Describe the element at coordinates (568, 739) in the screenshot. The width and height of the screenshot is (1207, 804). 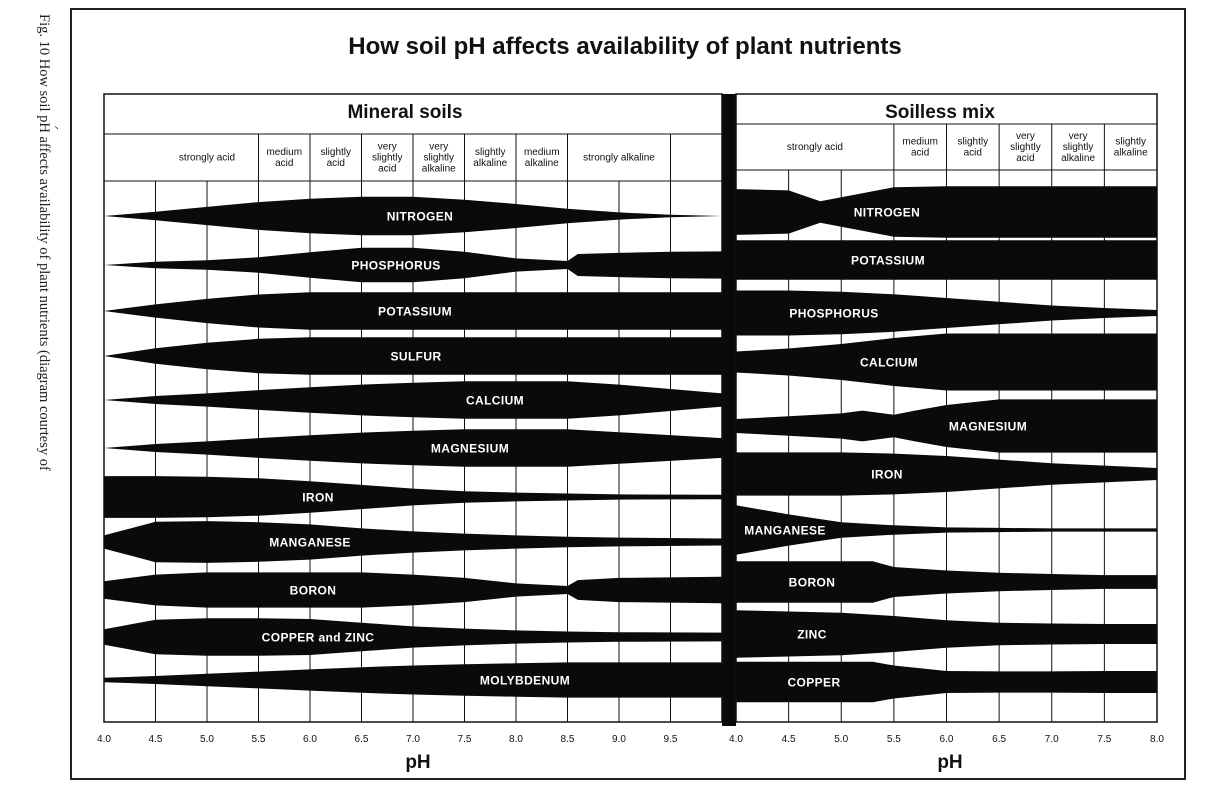
I see `tick-label: 8.5` at that location.